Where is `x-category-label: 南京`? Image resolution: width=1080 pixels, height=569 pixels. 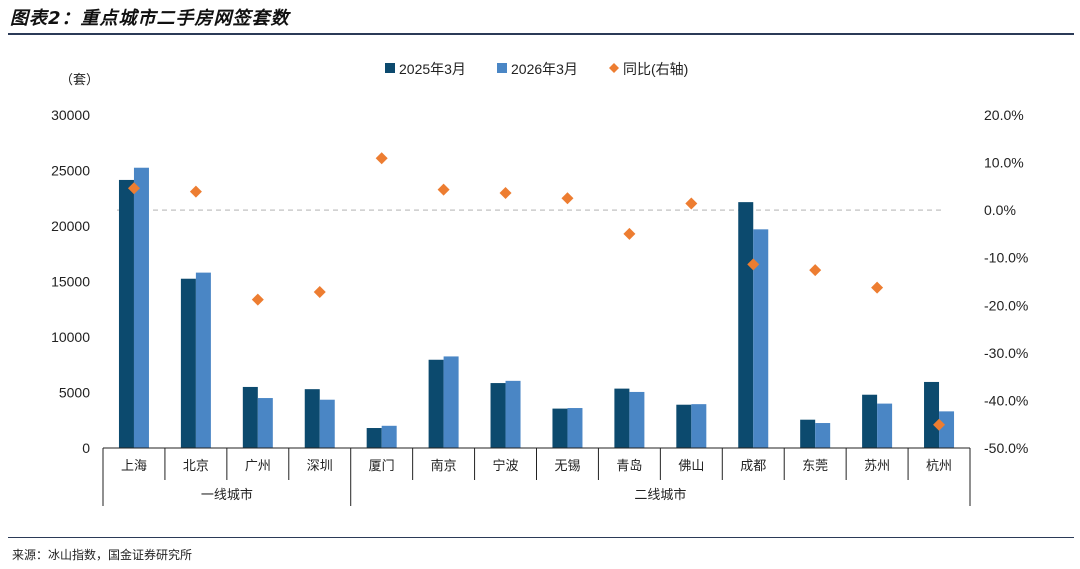 x-category-label: 南京 is located at coordinates (444, 466).